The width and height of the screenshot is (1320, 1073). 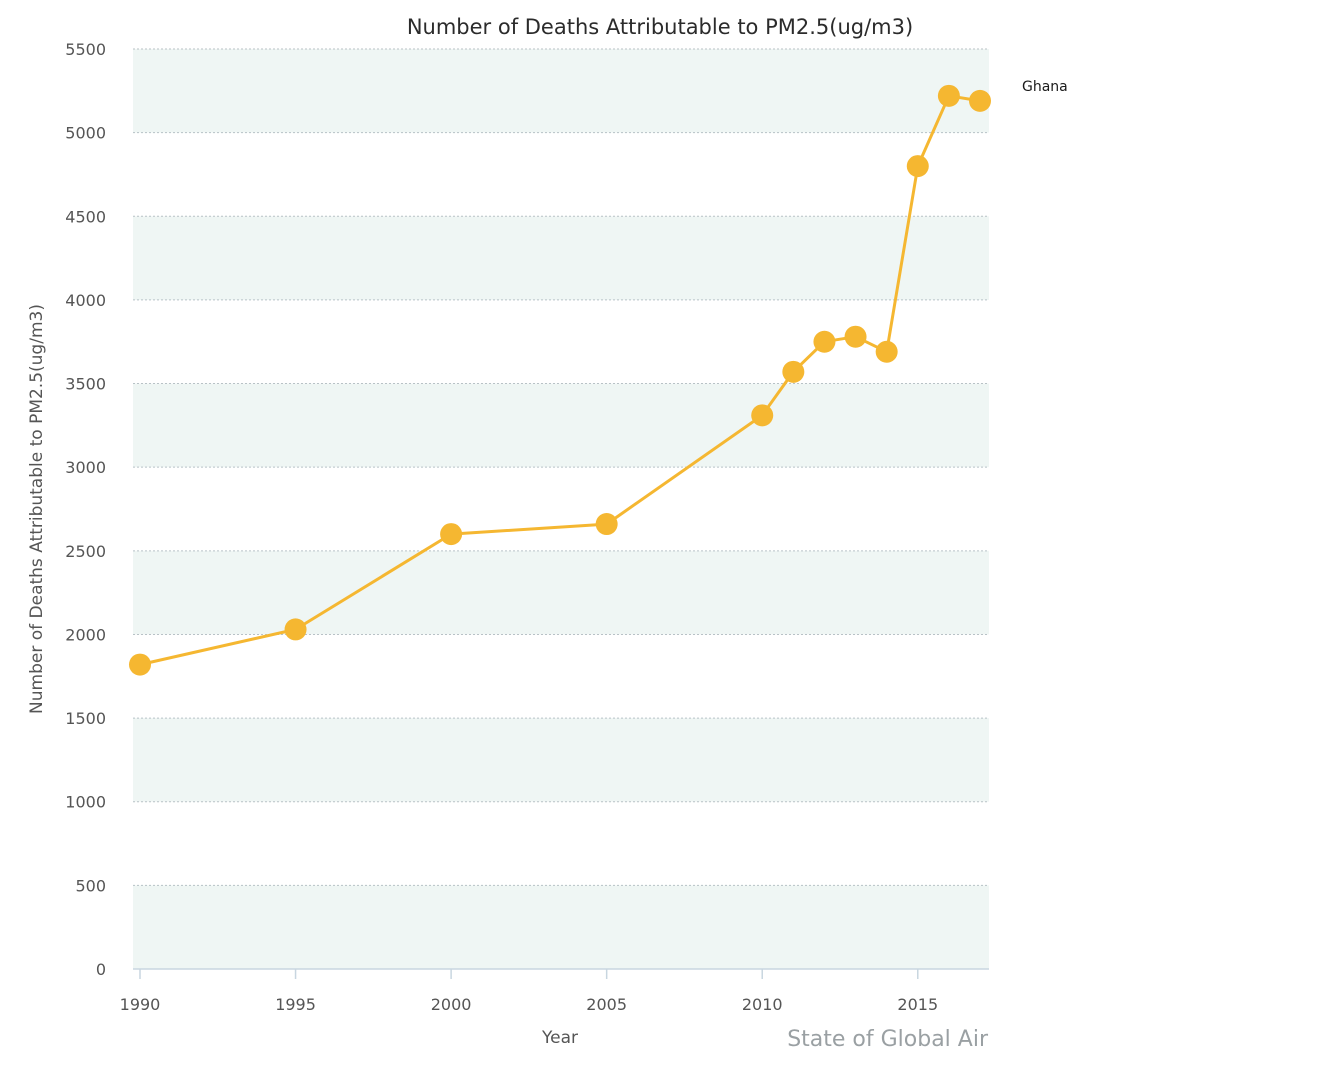 What do you see at coordinates (85, 133) in the screenshot?
I see `y-tick-label: 5000` at bounding box center [85, 133].